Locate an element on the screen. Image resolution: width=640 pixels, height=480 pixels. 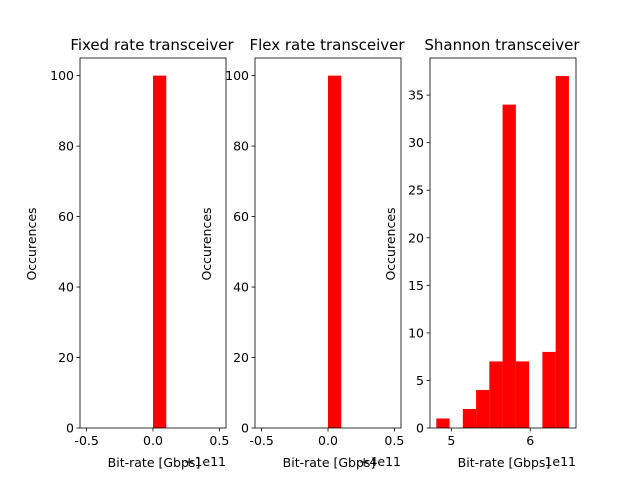
y-tick-label: 15 is located at coordinates (416, 285).